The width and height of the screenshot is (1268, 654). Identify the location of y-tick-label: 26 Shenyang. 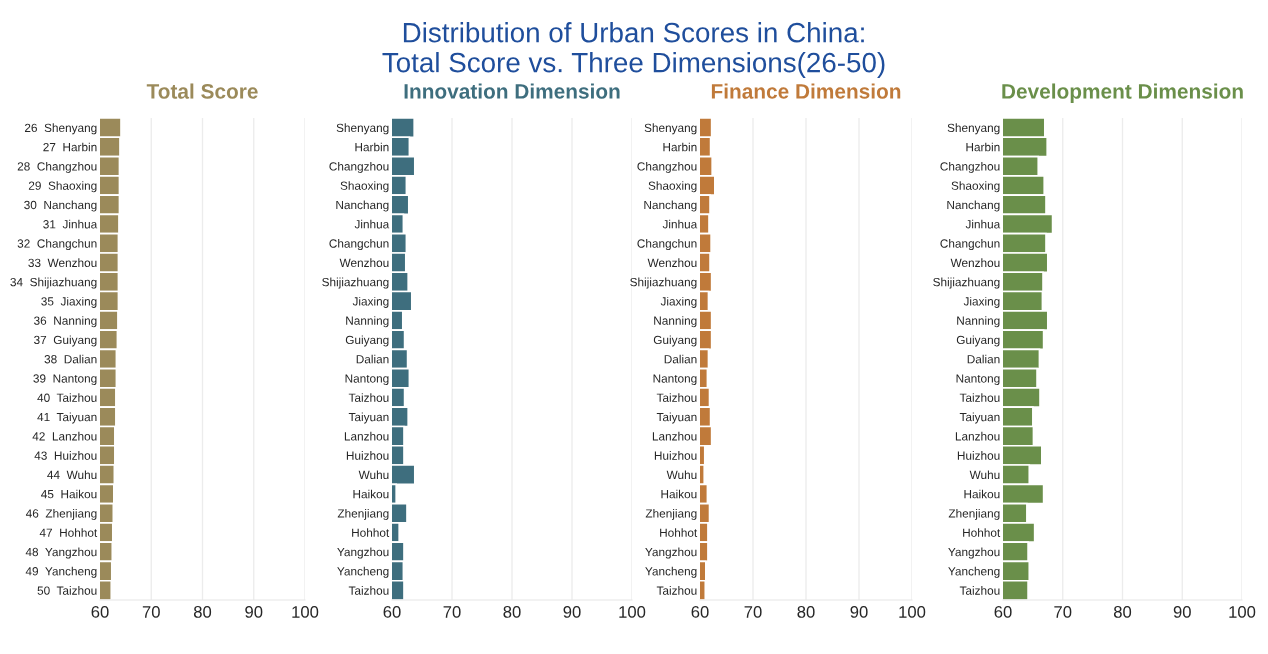
(60, 129).